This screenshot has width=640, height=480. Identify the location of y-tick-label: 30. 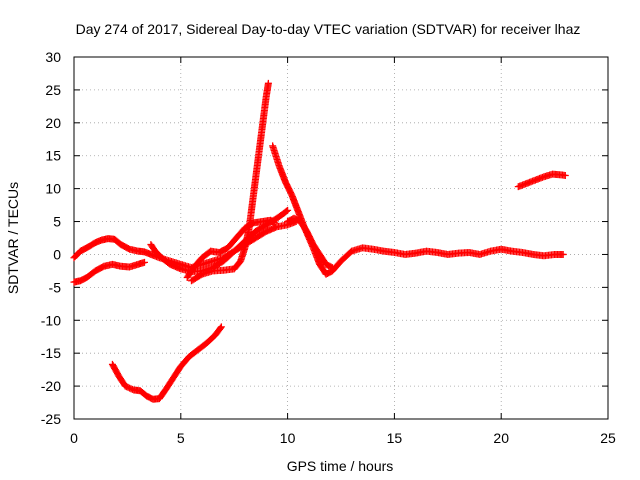
(53, 57).